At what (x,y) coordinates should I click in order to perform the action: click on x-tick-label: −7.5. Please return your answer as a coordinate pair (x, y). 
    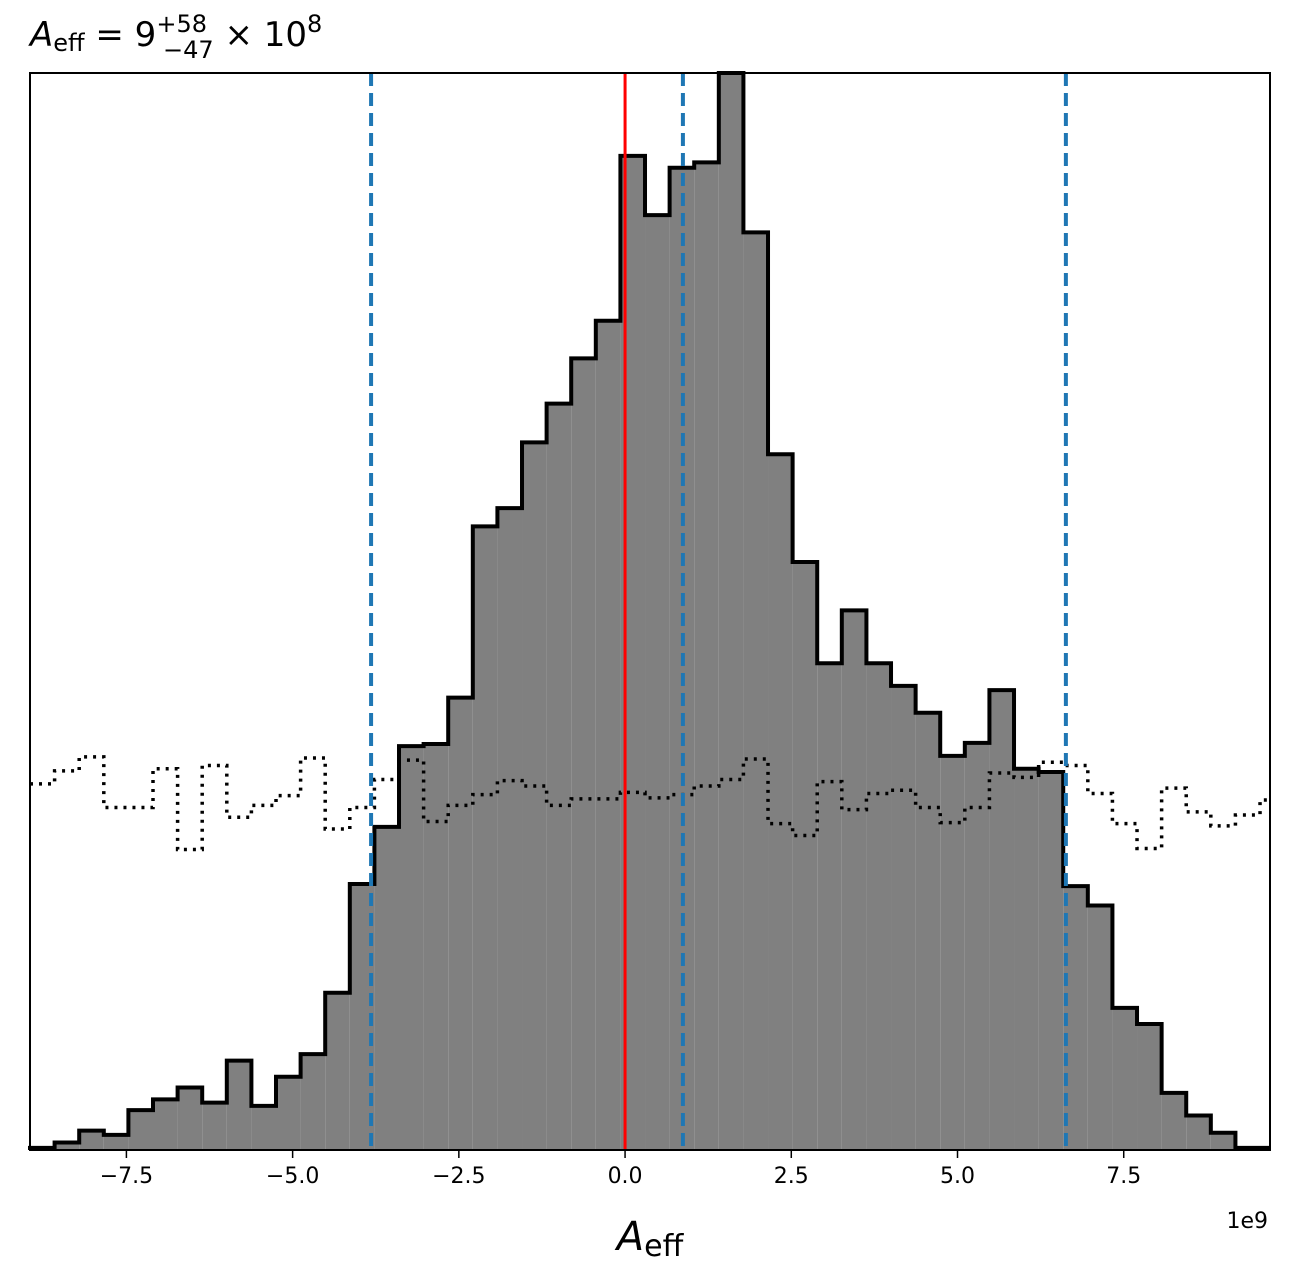
    Looking at the image, I should click on (126, 1176).